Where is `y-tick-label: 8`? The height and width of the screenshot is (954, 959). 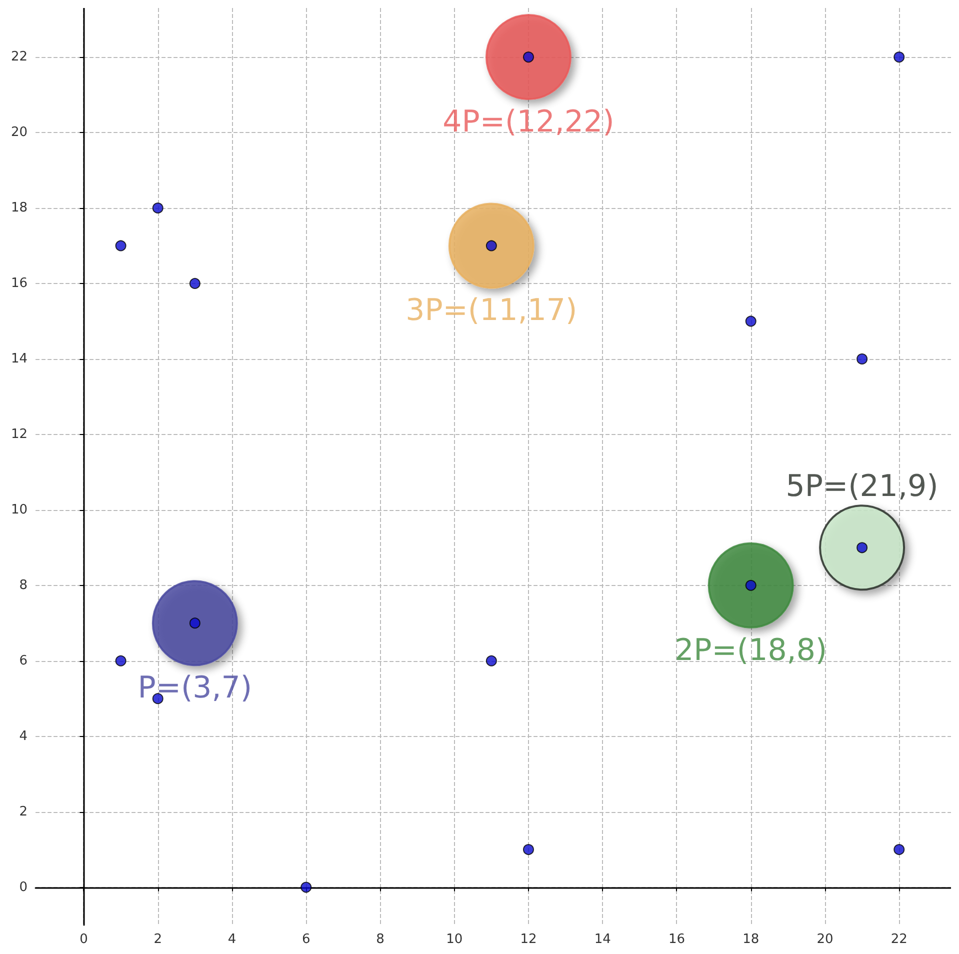
y-tick-label: 8 is located at coordinates (23, 585).